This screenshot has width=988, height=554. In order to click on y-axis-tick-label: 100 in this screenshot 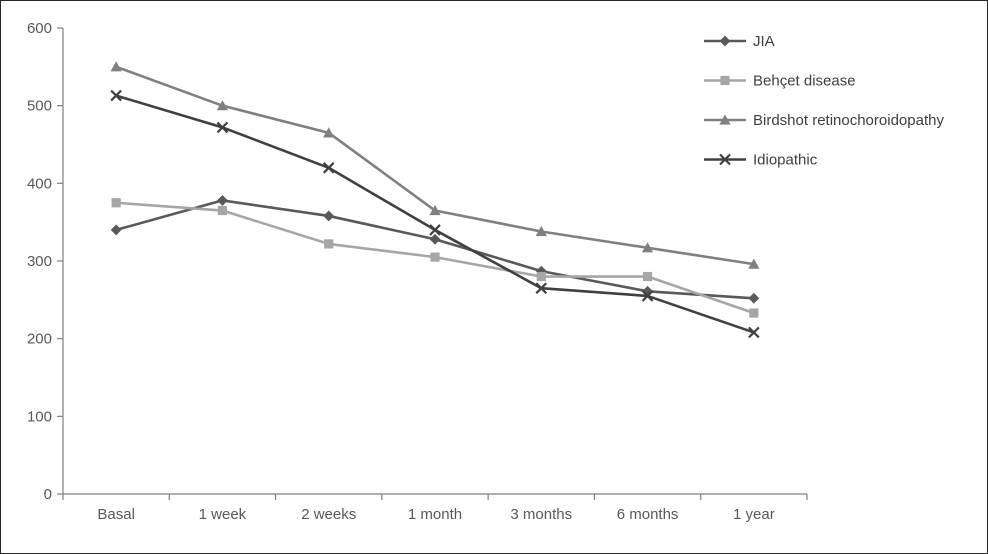, I will do `click(39, 416)`.